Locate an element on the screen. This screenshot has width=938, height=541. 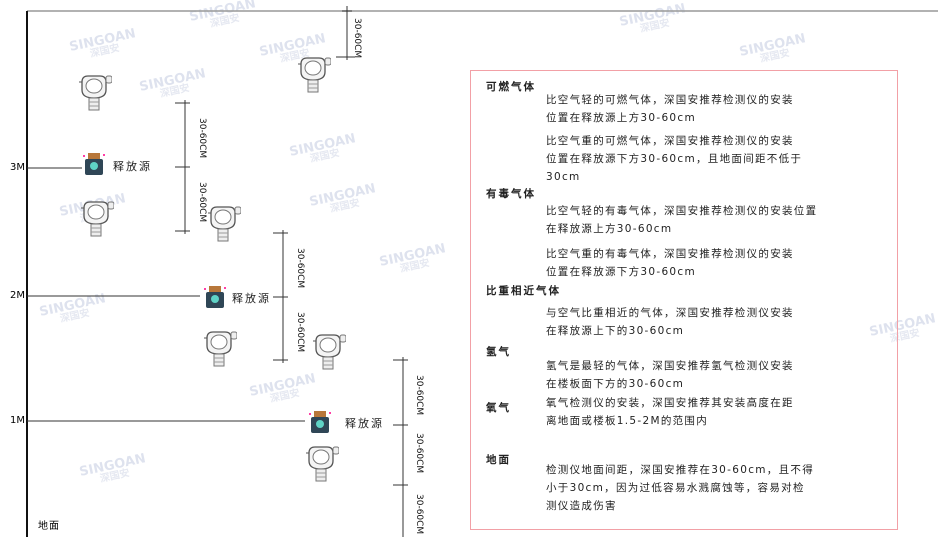
section-title-hydrogen: 氢气 is located at coordinates (498, 352).